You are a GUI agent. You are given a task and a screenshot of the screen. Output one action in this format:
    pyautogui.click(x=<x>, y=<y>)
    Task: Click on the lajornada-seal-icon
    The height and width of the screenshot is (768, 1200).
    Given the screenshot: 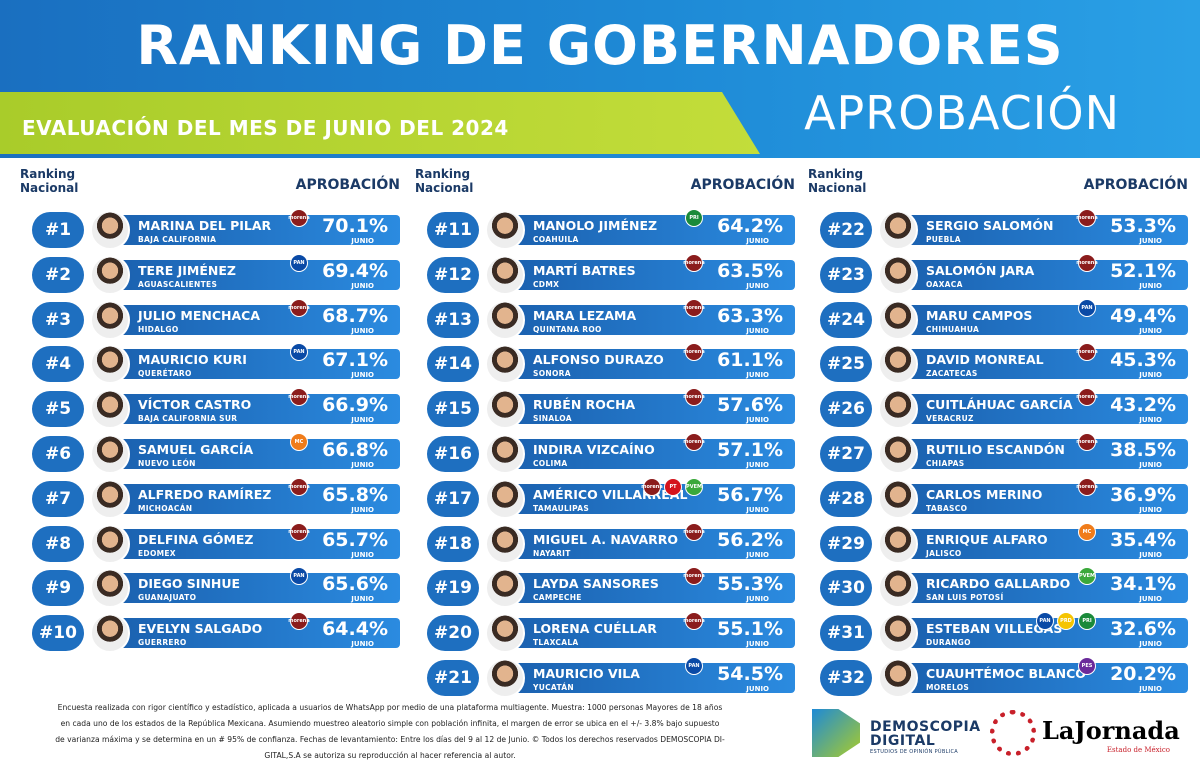 What is the action you would take?
    pyautogui.click(x=1013, y=733)
    